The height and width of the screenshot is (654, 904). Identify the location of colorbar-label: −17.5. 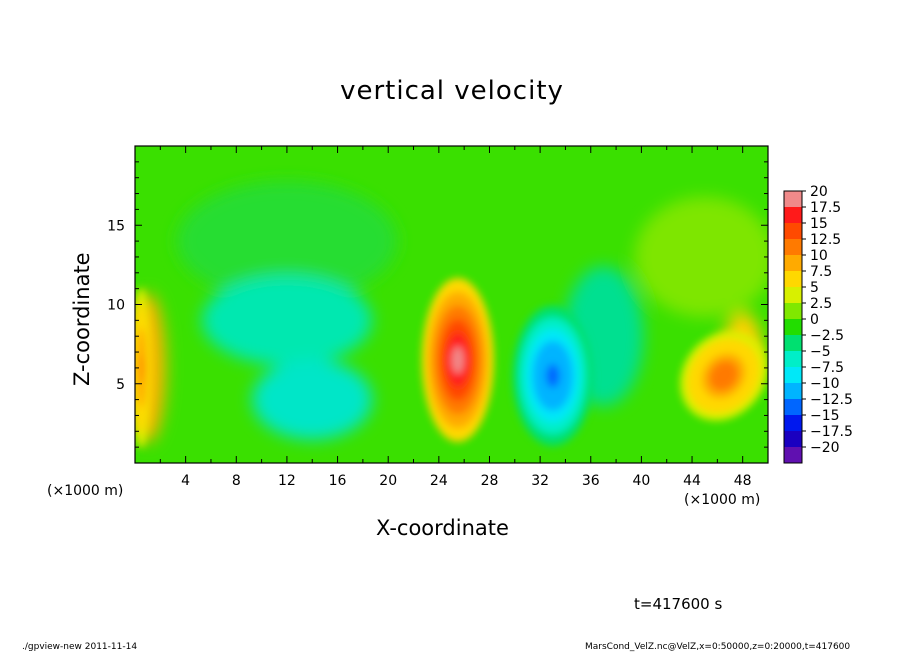
(831, 432).